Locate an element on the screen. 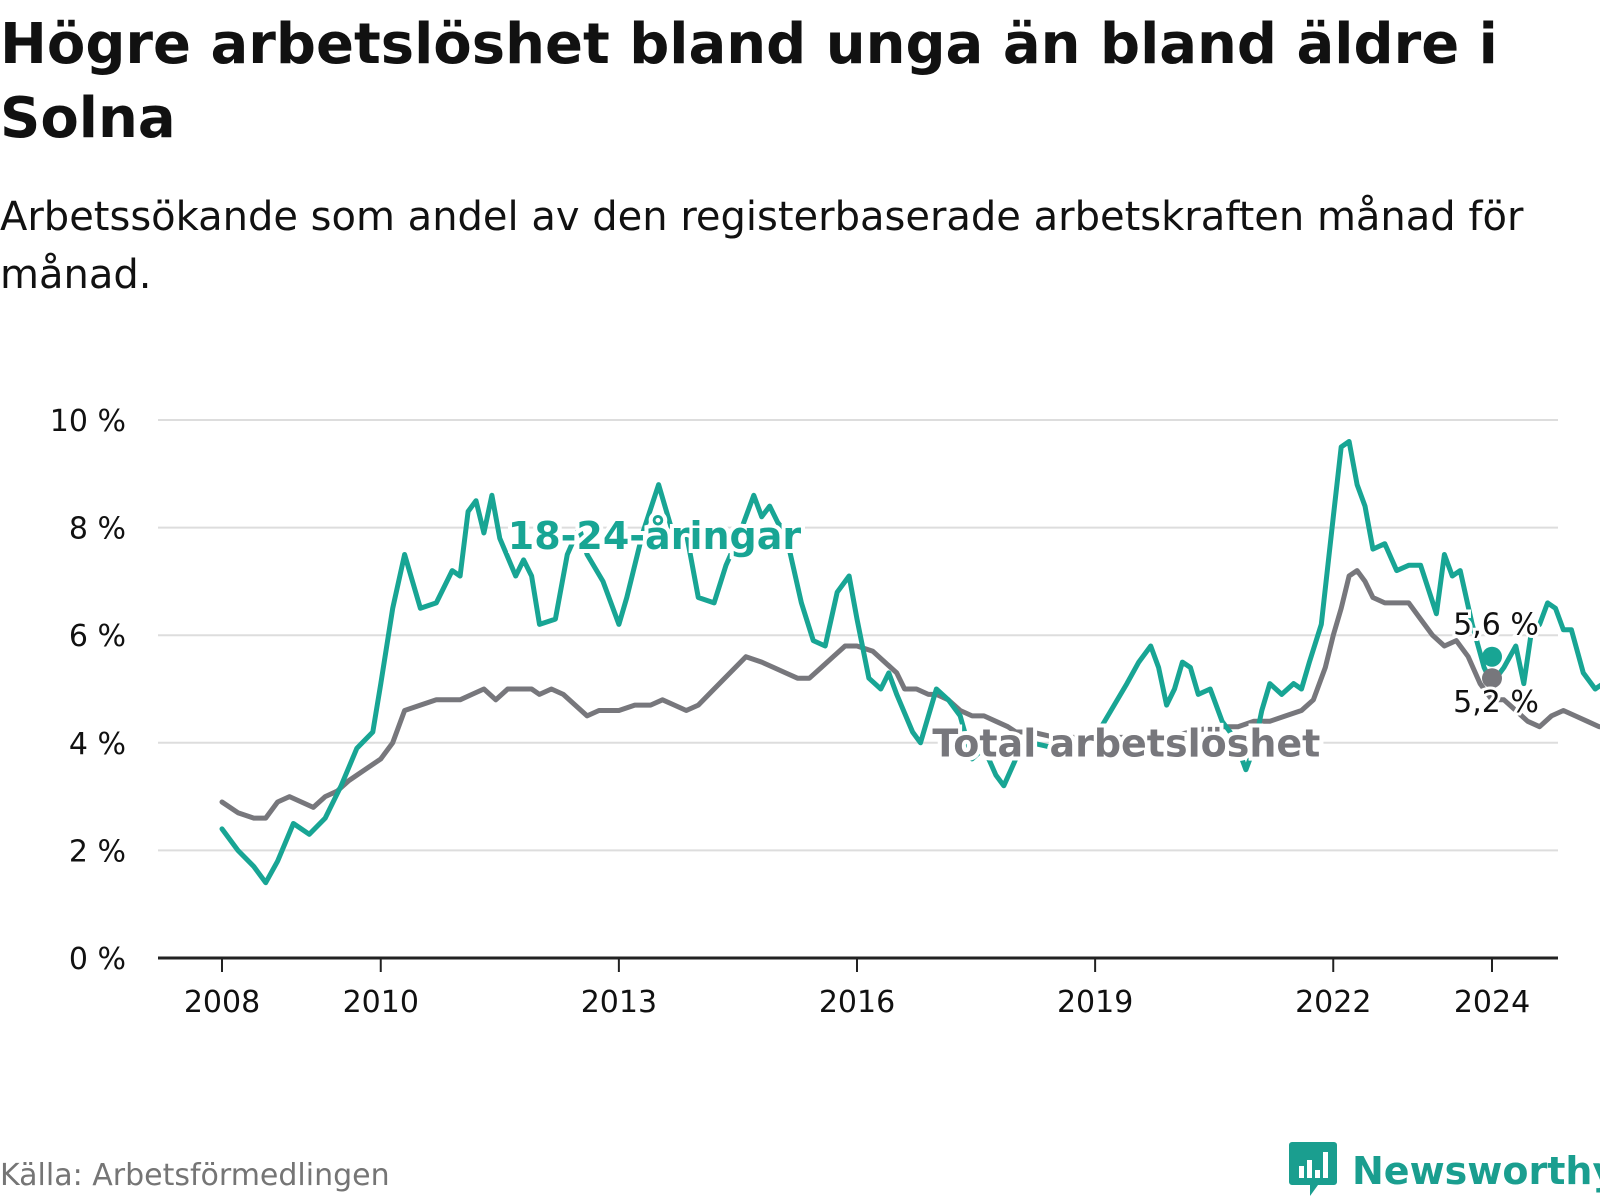  x-tick-label: 2016 is located at coordinates (857, 1002).